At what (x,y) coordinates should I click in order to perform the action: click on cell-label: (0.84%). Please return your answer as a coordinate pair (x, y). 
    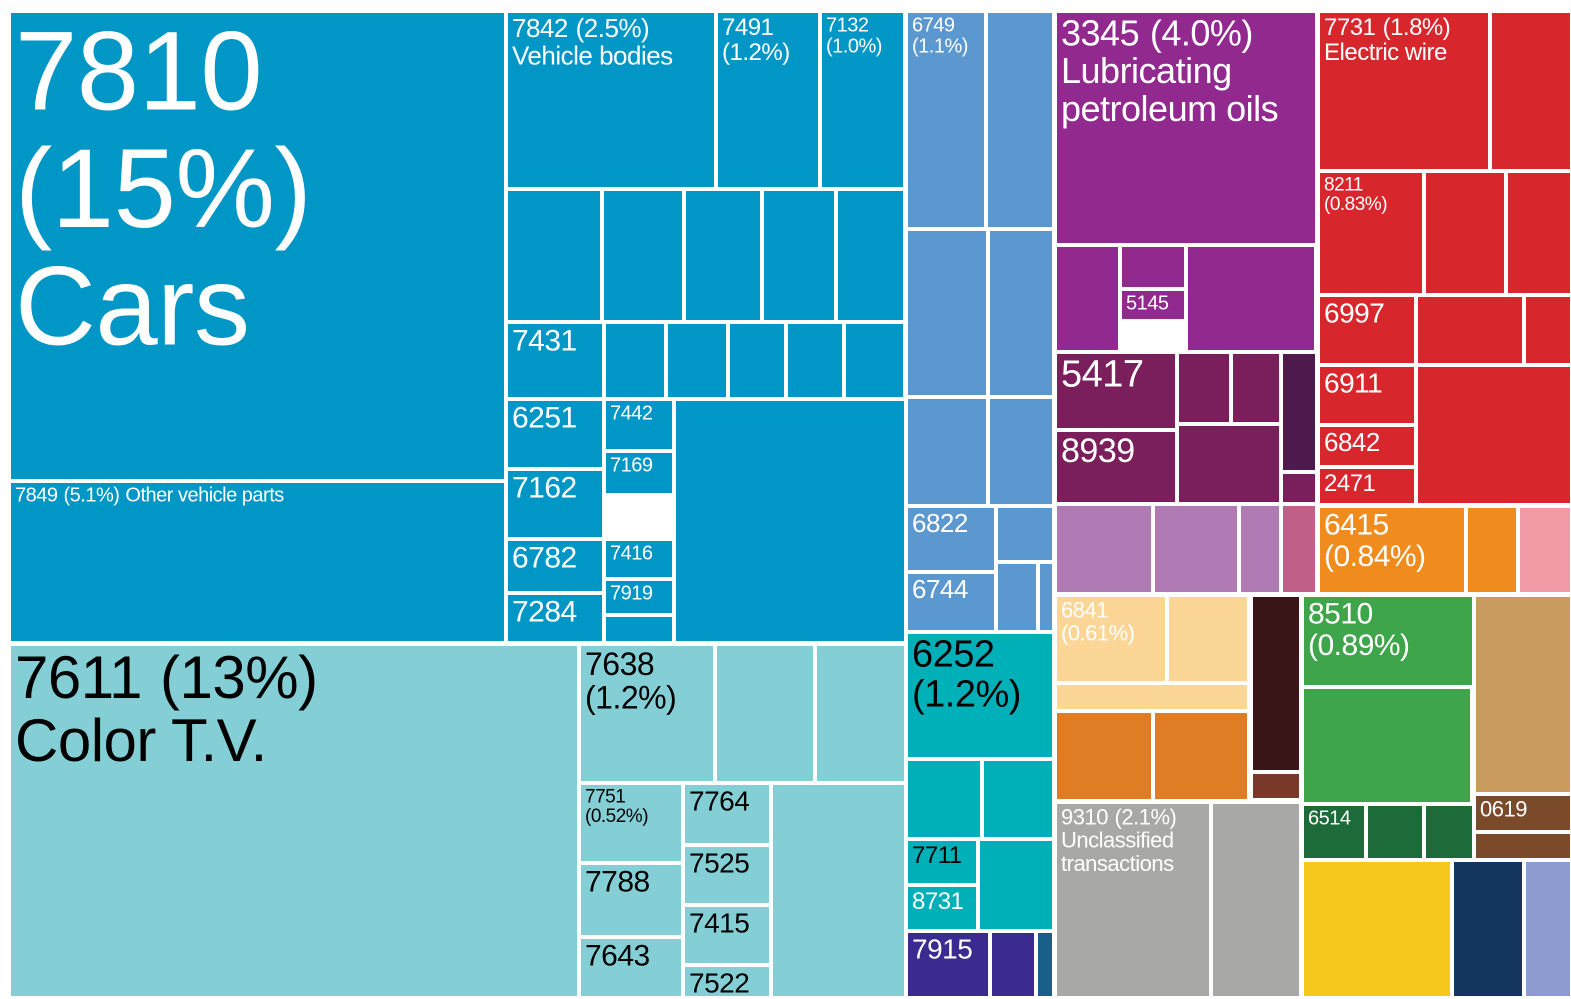
    Looking at the image, I should click on (1375, 556).